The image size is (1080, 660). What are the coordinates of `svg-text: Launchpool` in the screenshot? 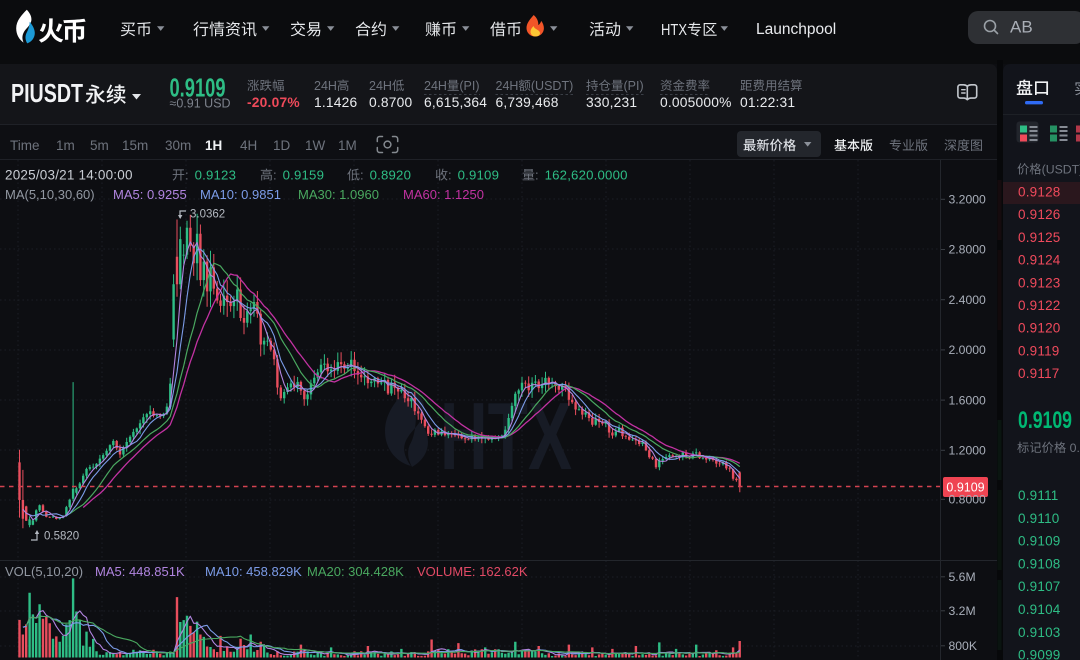 It's located at (796, 29).